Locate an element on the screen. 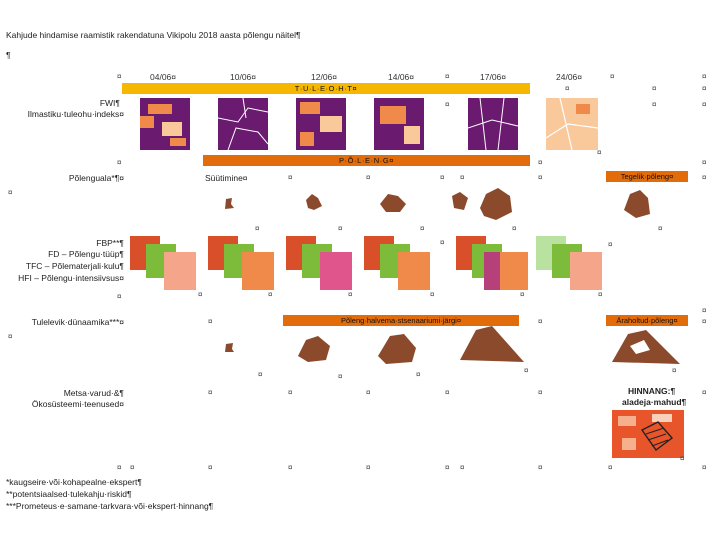 The height and width of the screenshot is (540, 720). hfi-label: HFI – Põlengu·intensiivsus¤ is located at coordinates (71, 278).